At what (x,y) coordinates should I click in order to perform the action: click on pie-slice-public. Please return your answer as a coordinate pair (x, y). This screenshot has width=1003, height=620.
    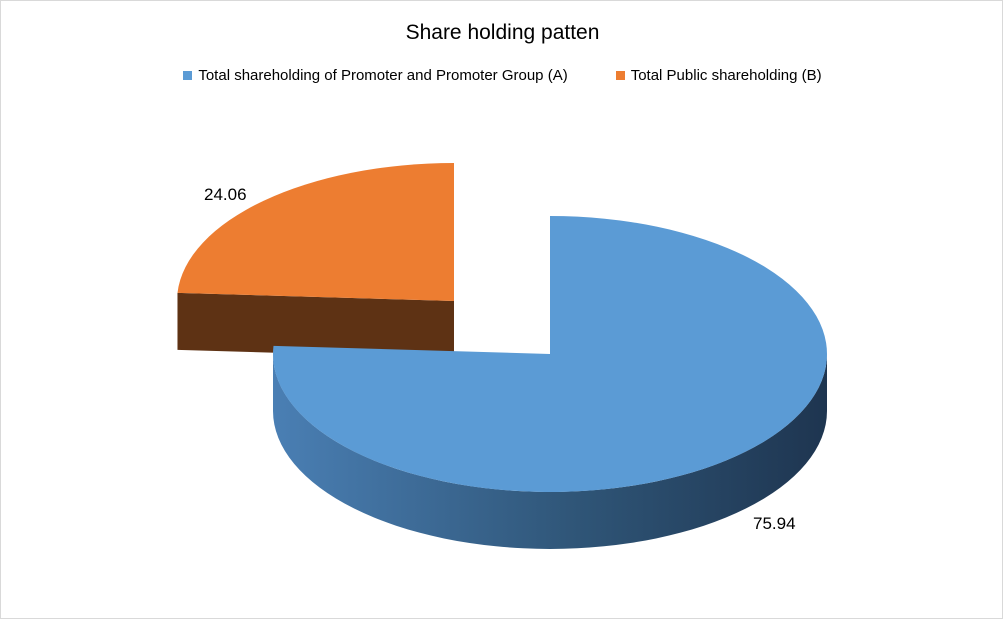
    Looking at the image, I should click on (316, 232).